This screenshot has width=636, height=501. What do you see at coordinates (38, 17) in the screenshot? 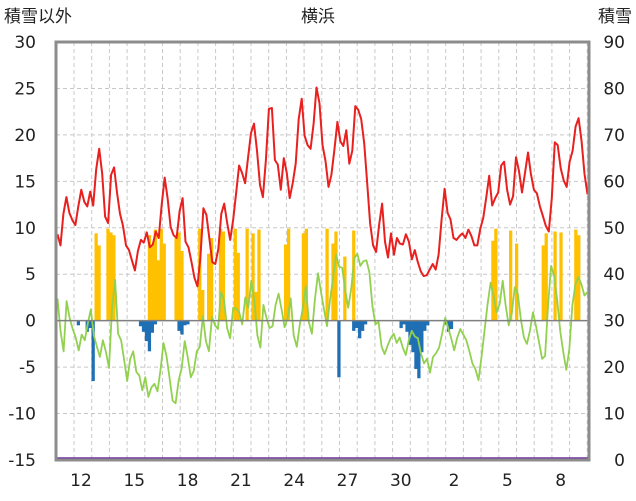
I see `y-axis-left-label: 積雪以外` at bounding box center [38, 17].